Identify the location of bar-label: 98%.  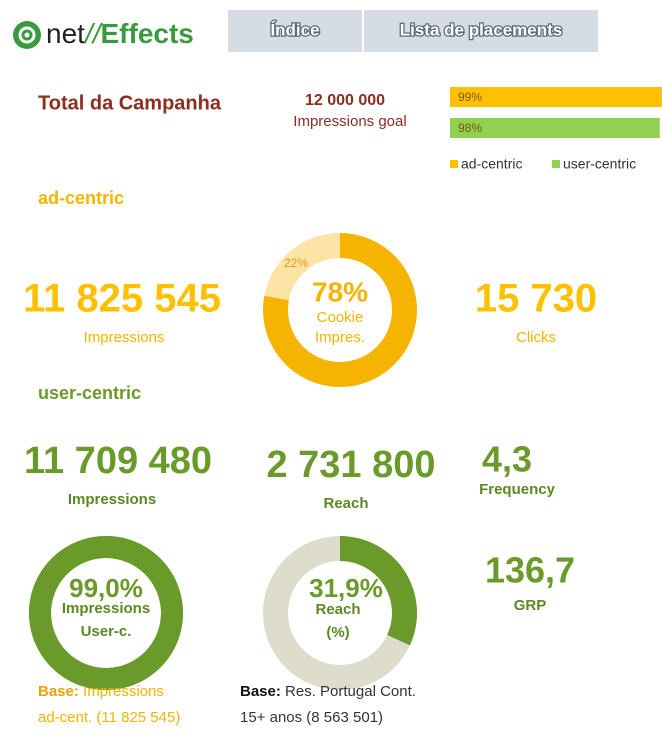
(470, 128).